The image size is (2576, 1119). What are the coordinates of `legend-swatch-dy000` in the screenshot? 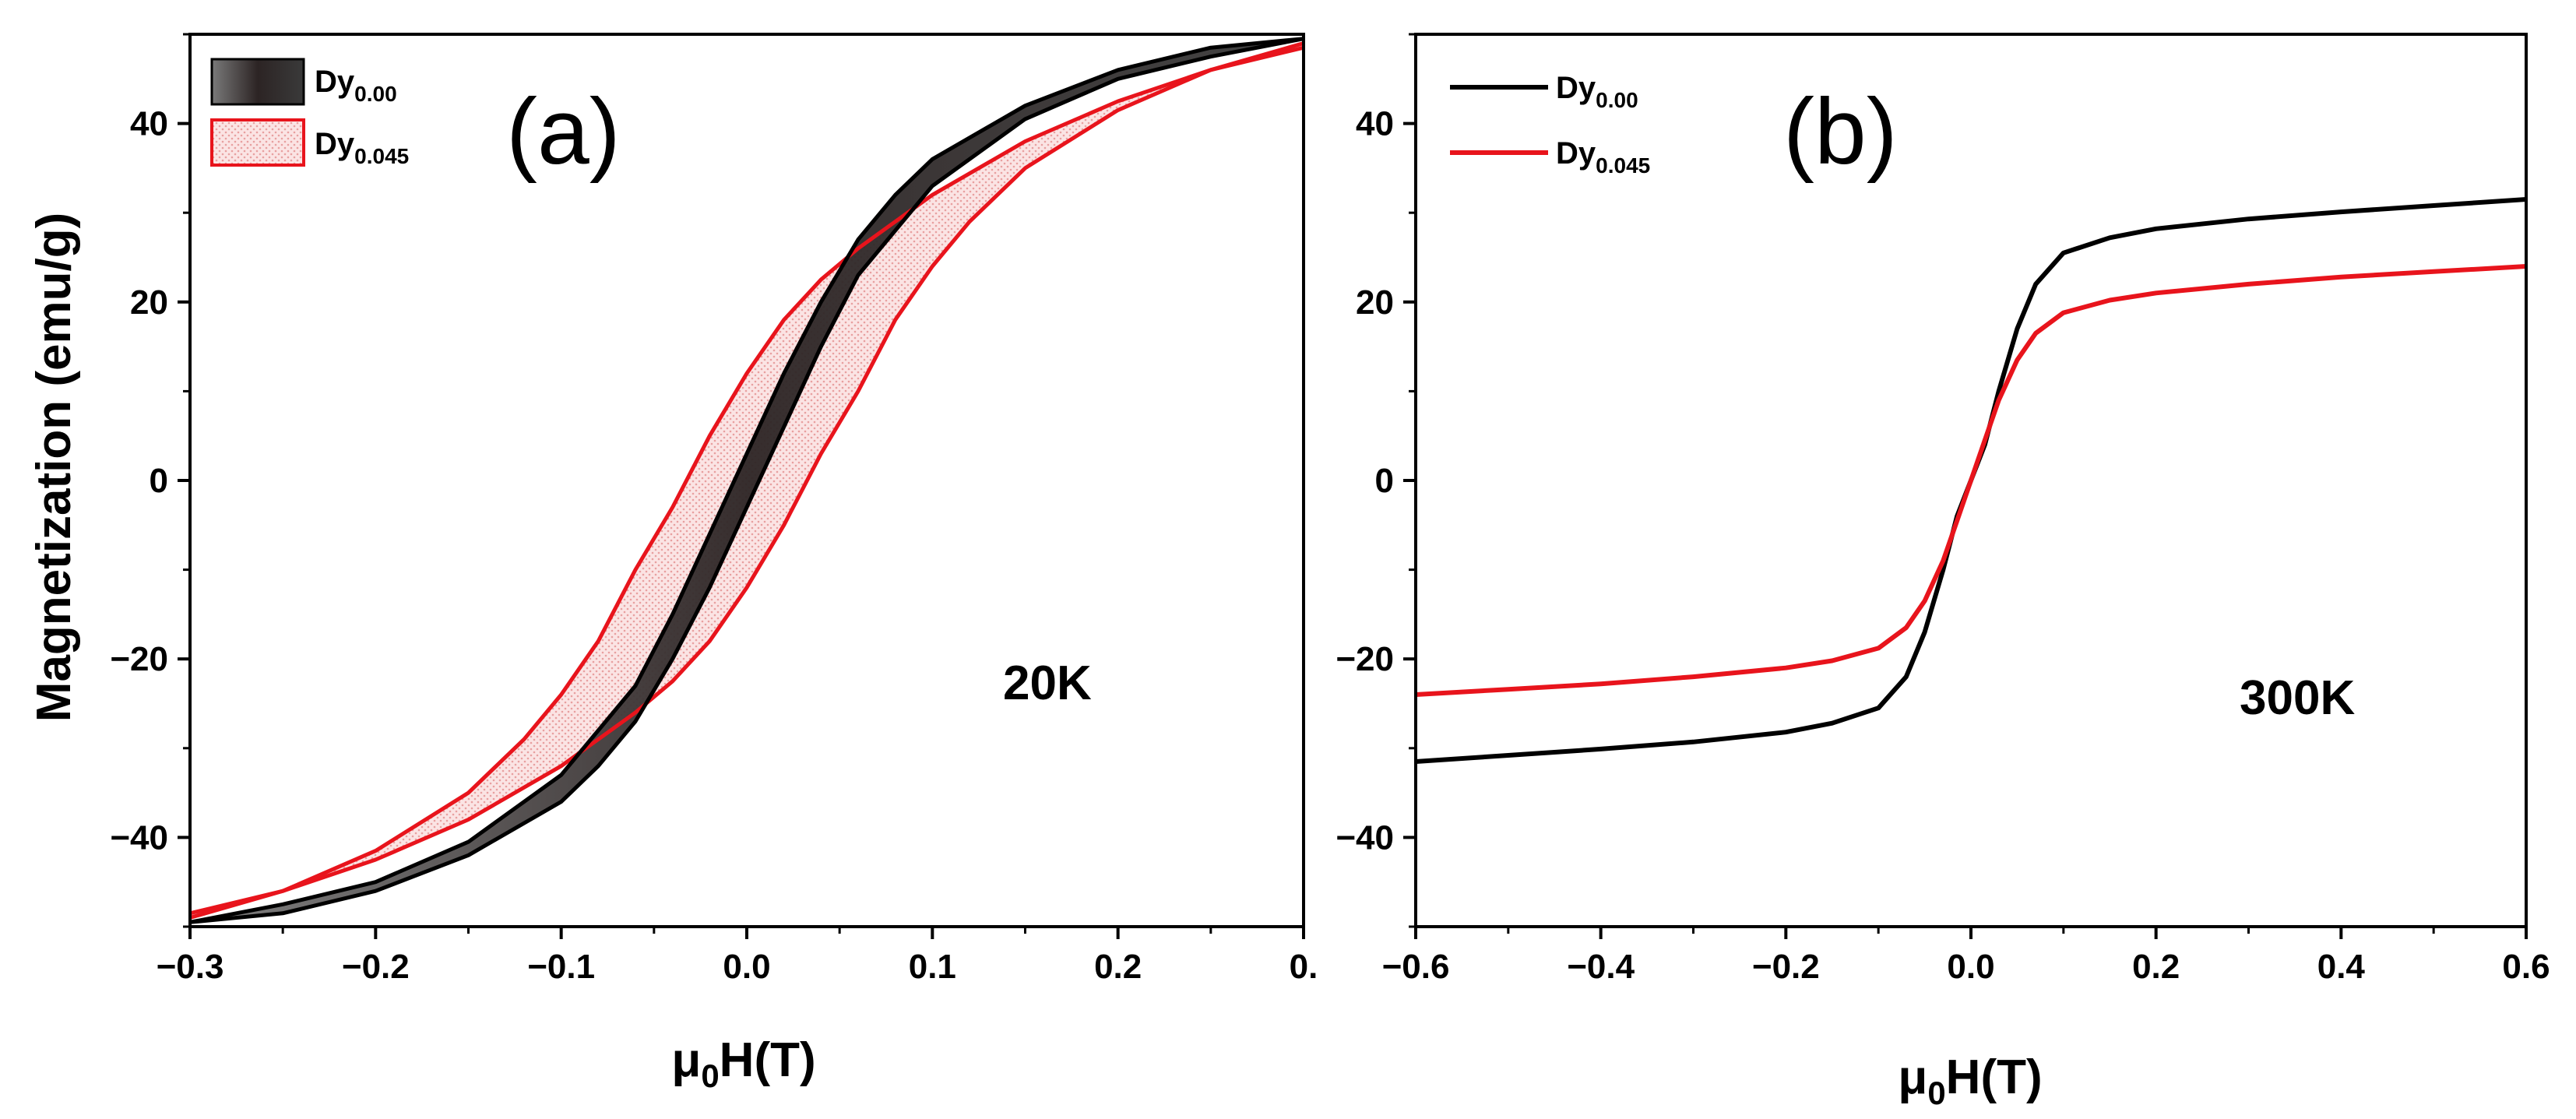 It's located at (257, 82).